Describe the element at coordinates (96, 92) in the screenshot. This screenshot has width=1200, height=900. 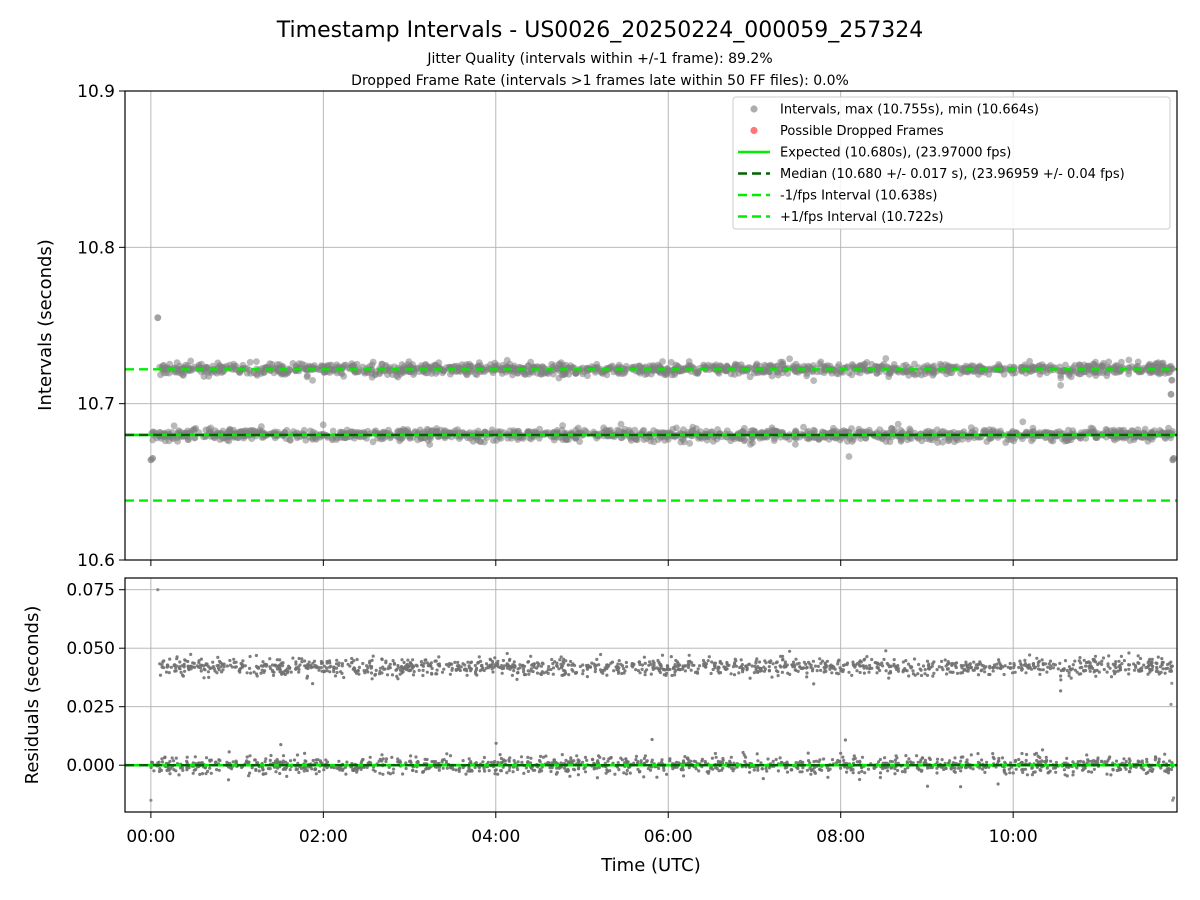
I see `intervals-y-tick-label: 10.9` at that location.